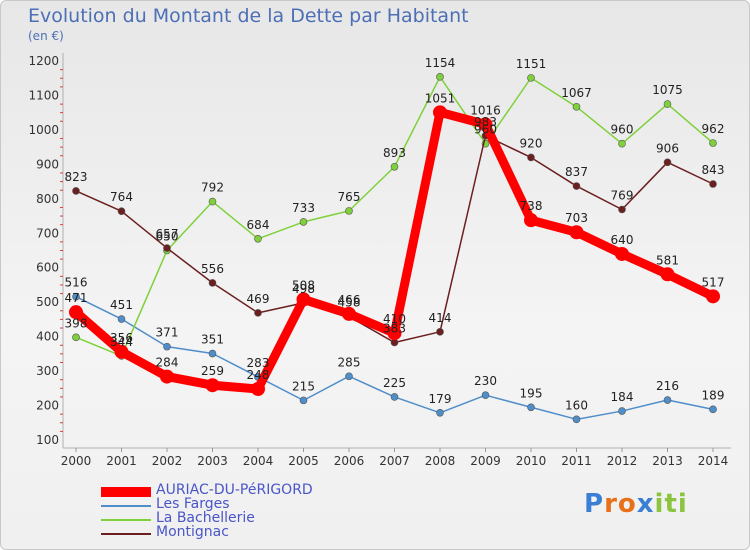 This screenshot has height=550, width=750. Describe the element at coordinates (485, 122) in the screenshot. I see `data-label: 983` at that location.